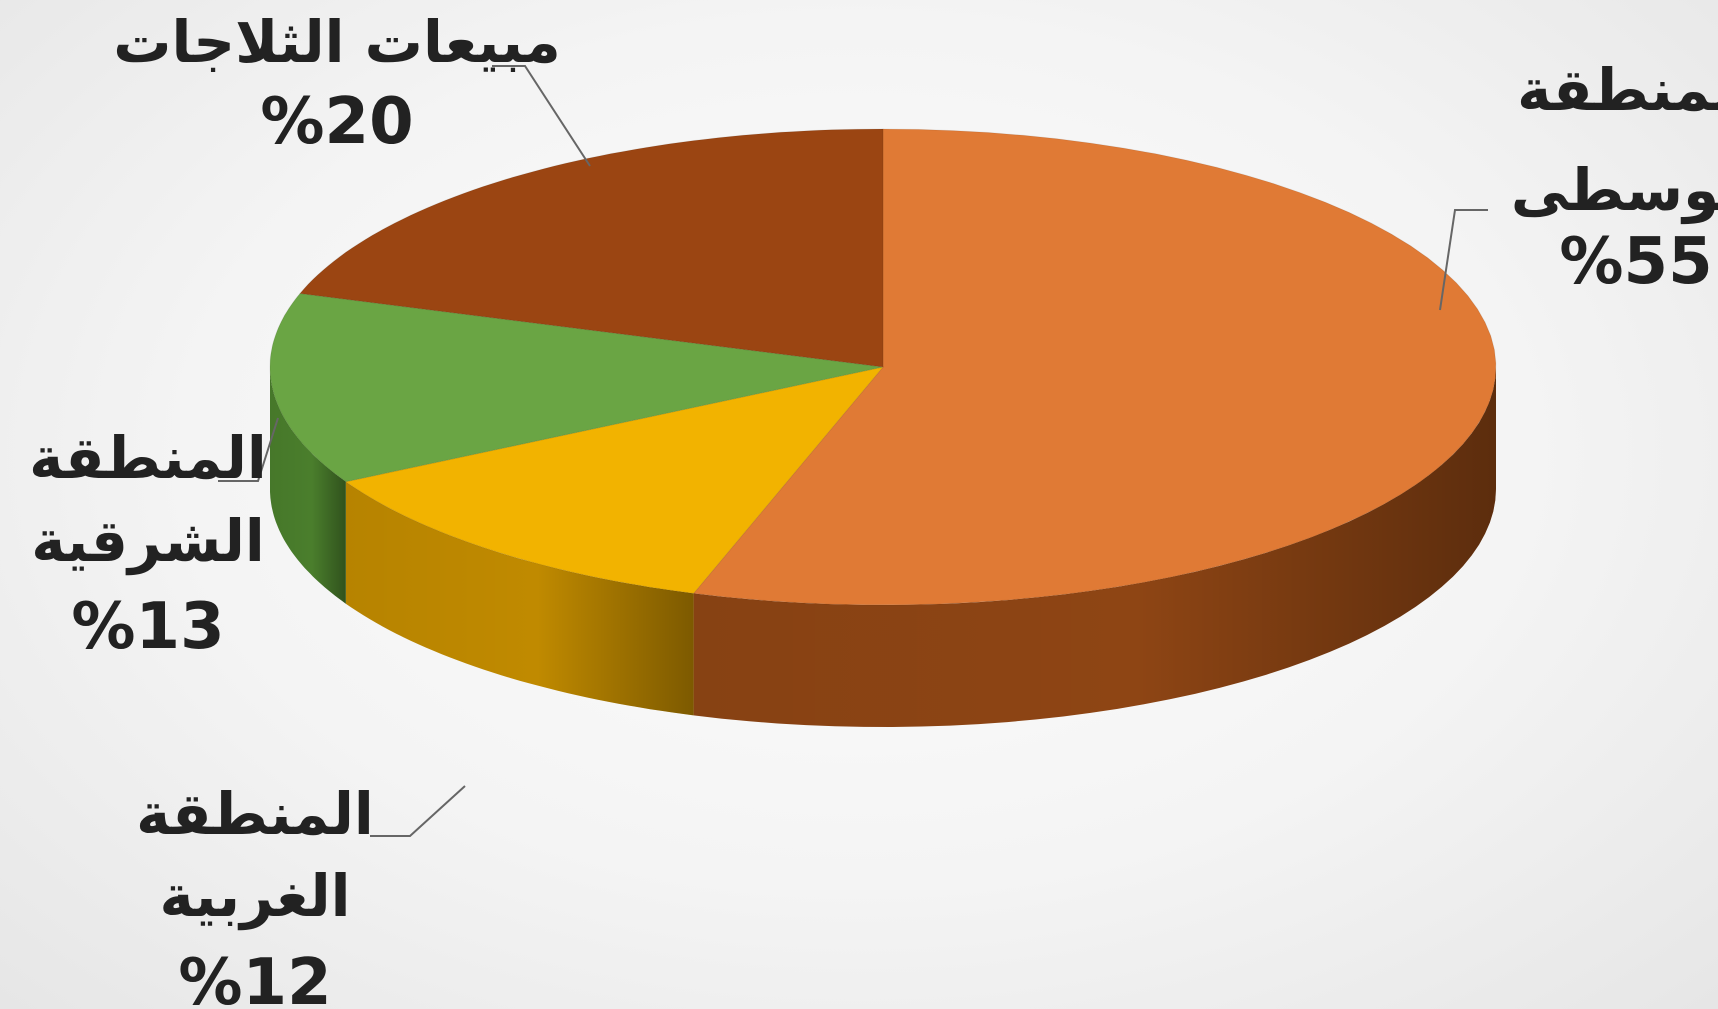 The width and height of the screenshot is (1718, 1009). I want to click on slice-label: مبيعات الثلاجات, so click(337, 42).